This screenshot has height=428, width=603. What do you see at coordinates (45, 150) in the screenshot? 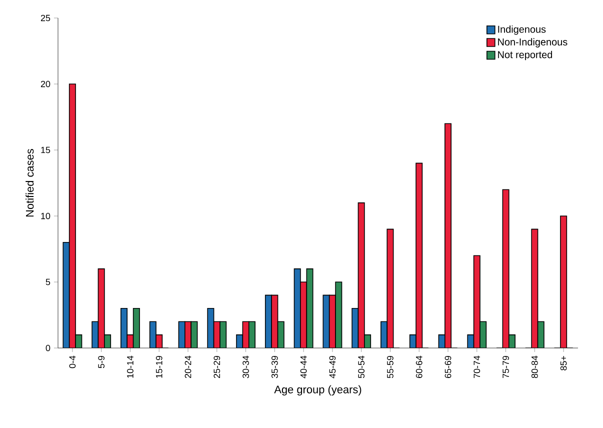
I see `y-tick-label: 15` at bounding box center [45, 150].